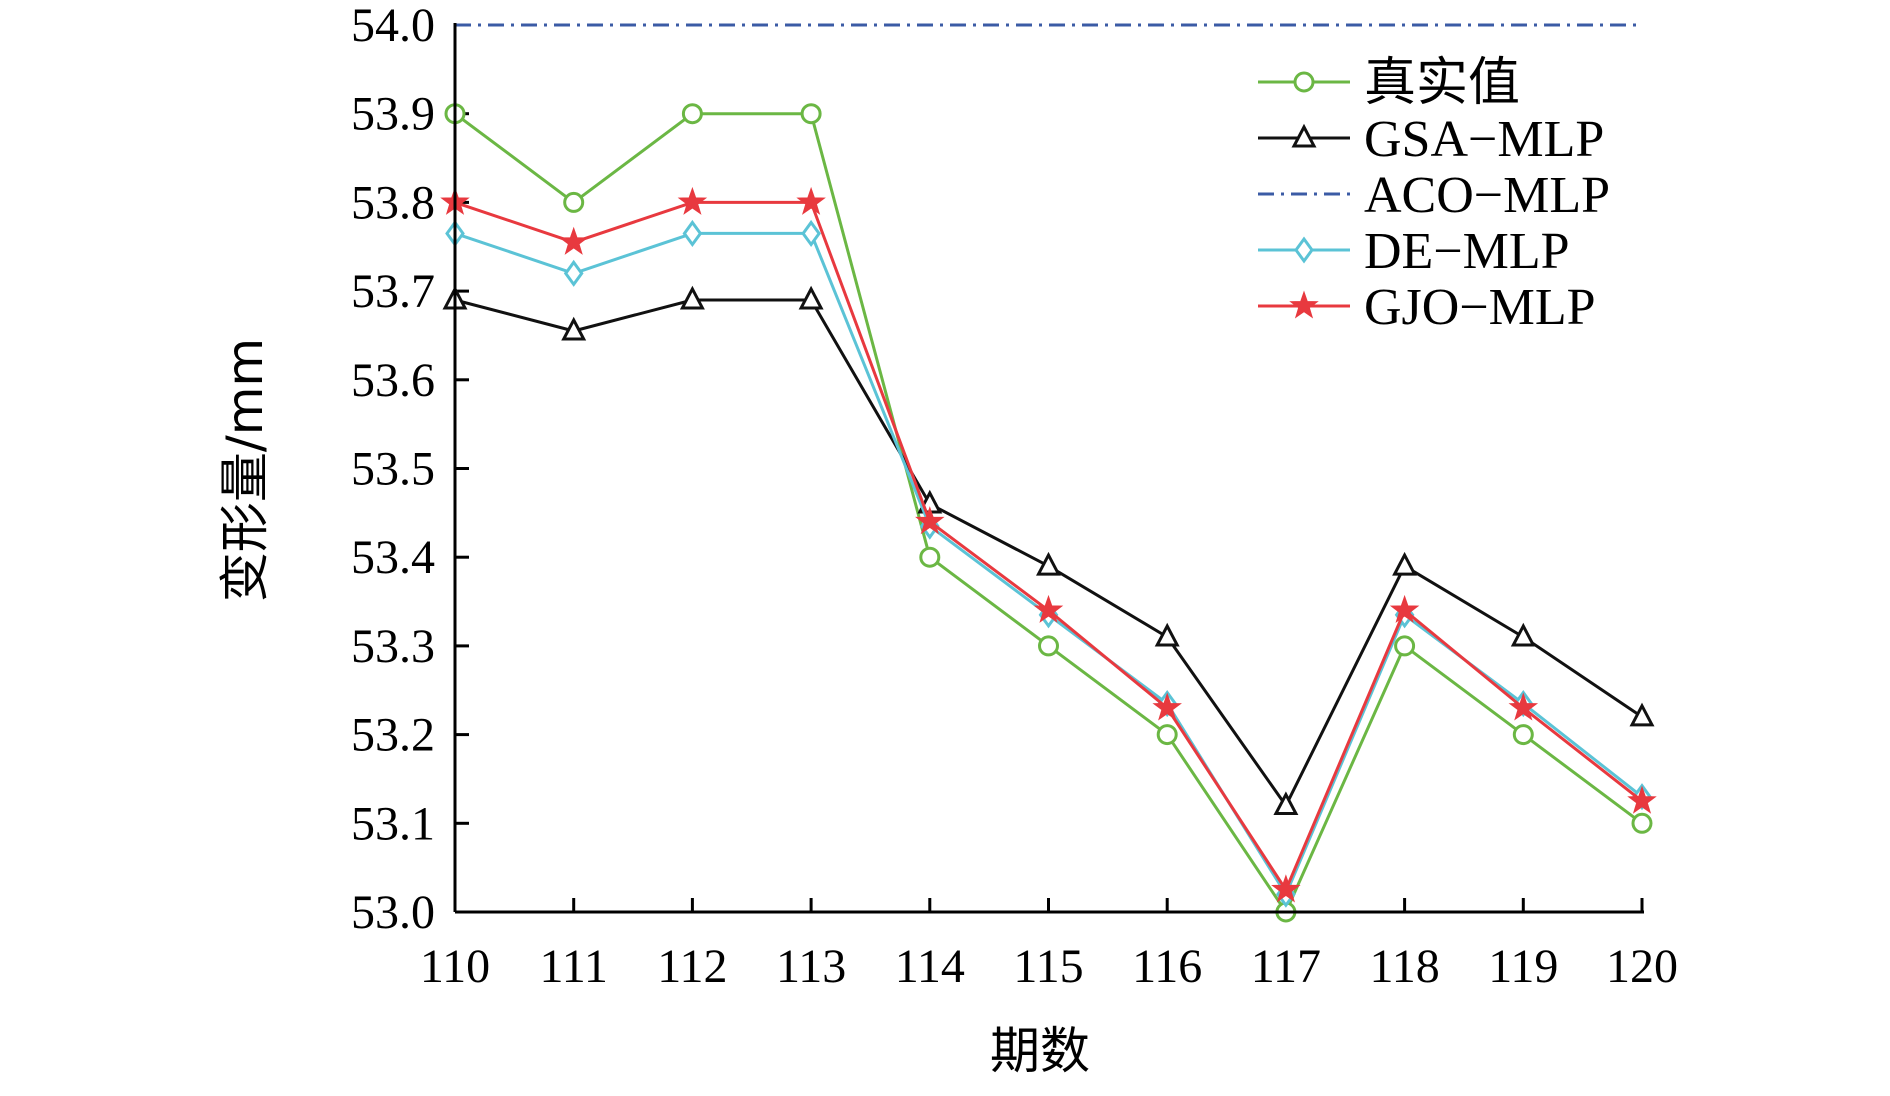 The image size is (1890, 1096). I want to click on legend-item: 真实值, so click(1389, 83).